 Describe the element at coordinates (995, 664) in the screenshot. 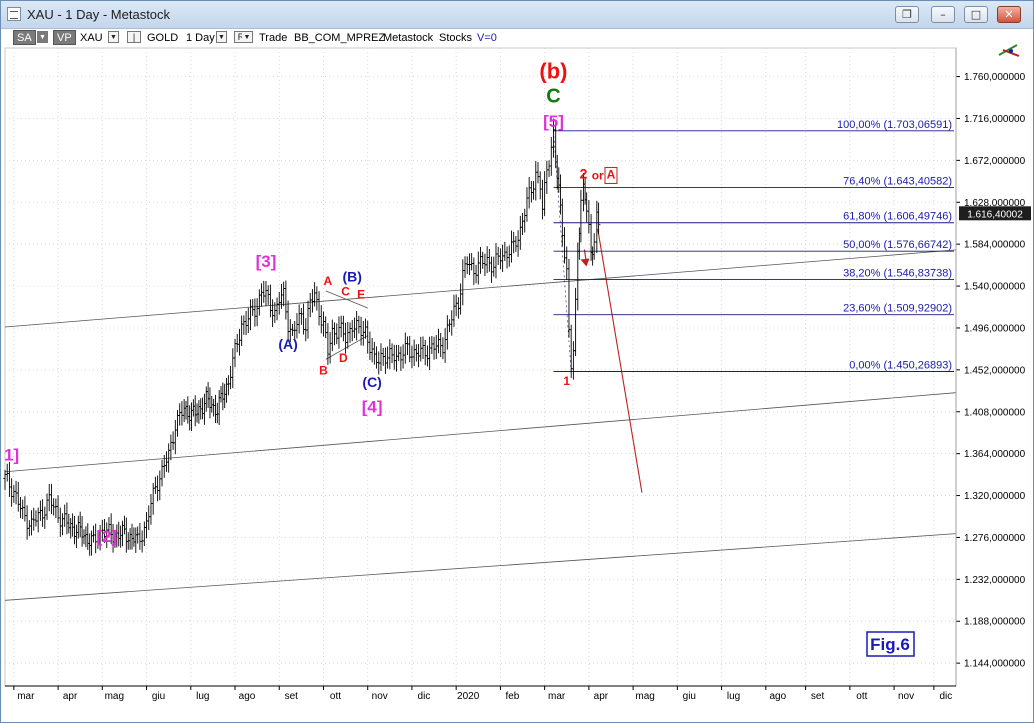

I see `price-tick-label: 1.144,000000` at that location.